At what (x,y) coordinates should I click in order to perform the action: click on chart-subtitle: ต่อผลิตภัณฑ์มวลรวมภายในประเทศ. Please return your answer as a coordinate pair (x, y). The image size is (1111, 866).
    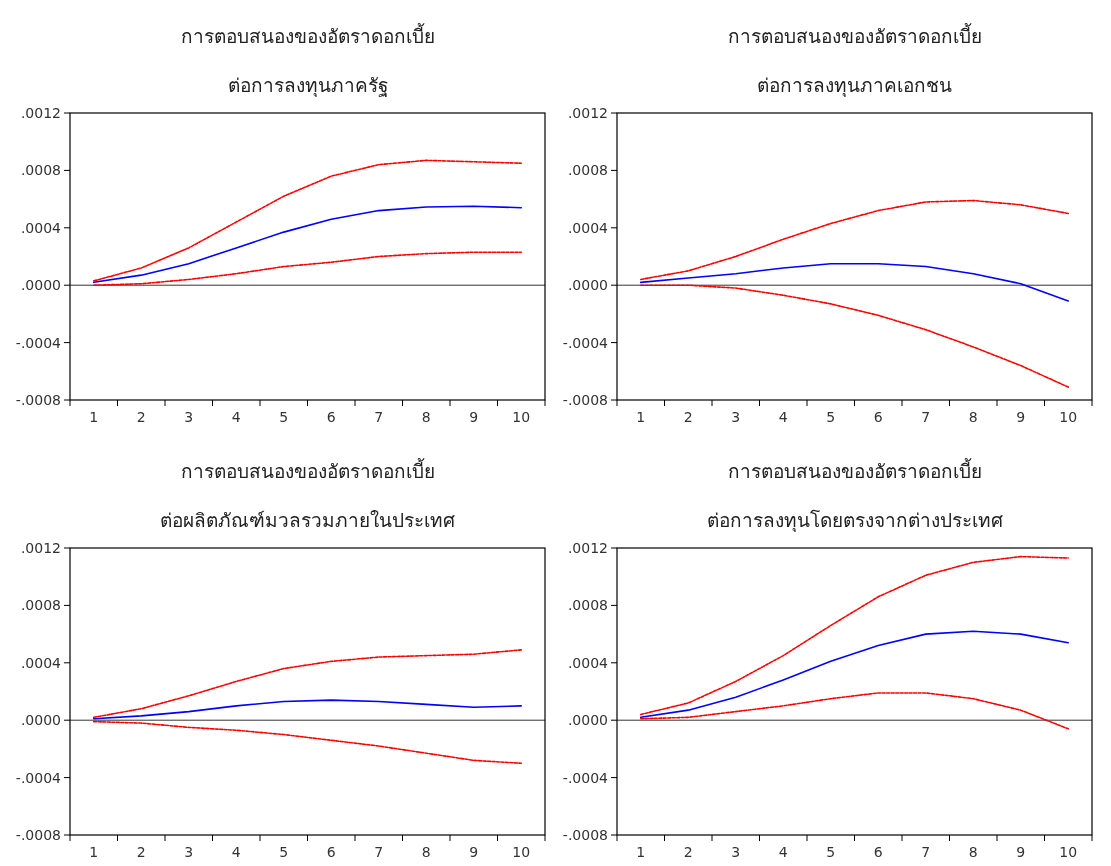
    Looking at the image, I should click on (307, 520).